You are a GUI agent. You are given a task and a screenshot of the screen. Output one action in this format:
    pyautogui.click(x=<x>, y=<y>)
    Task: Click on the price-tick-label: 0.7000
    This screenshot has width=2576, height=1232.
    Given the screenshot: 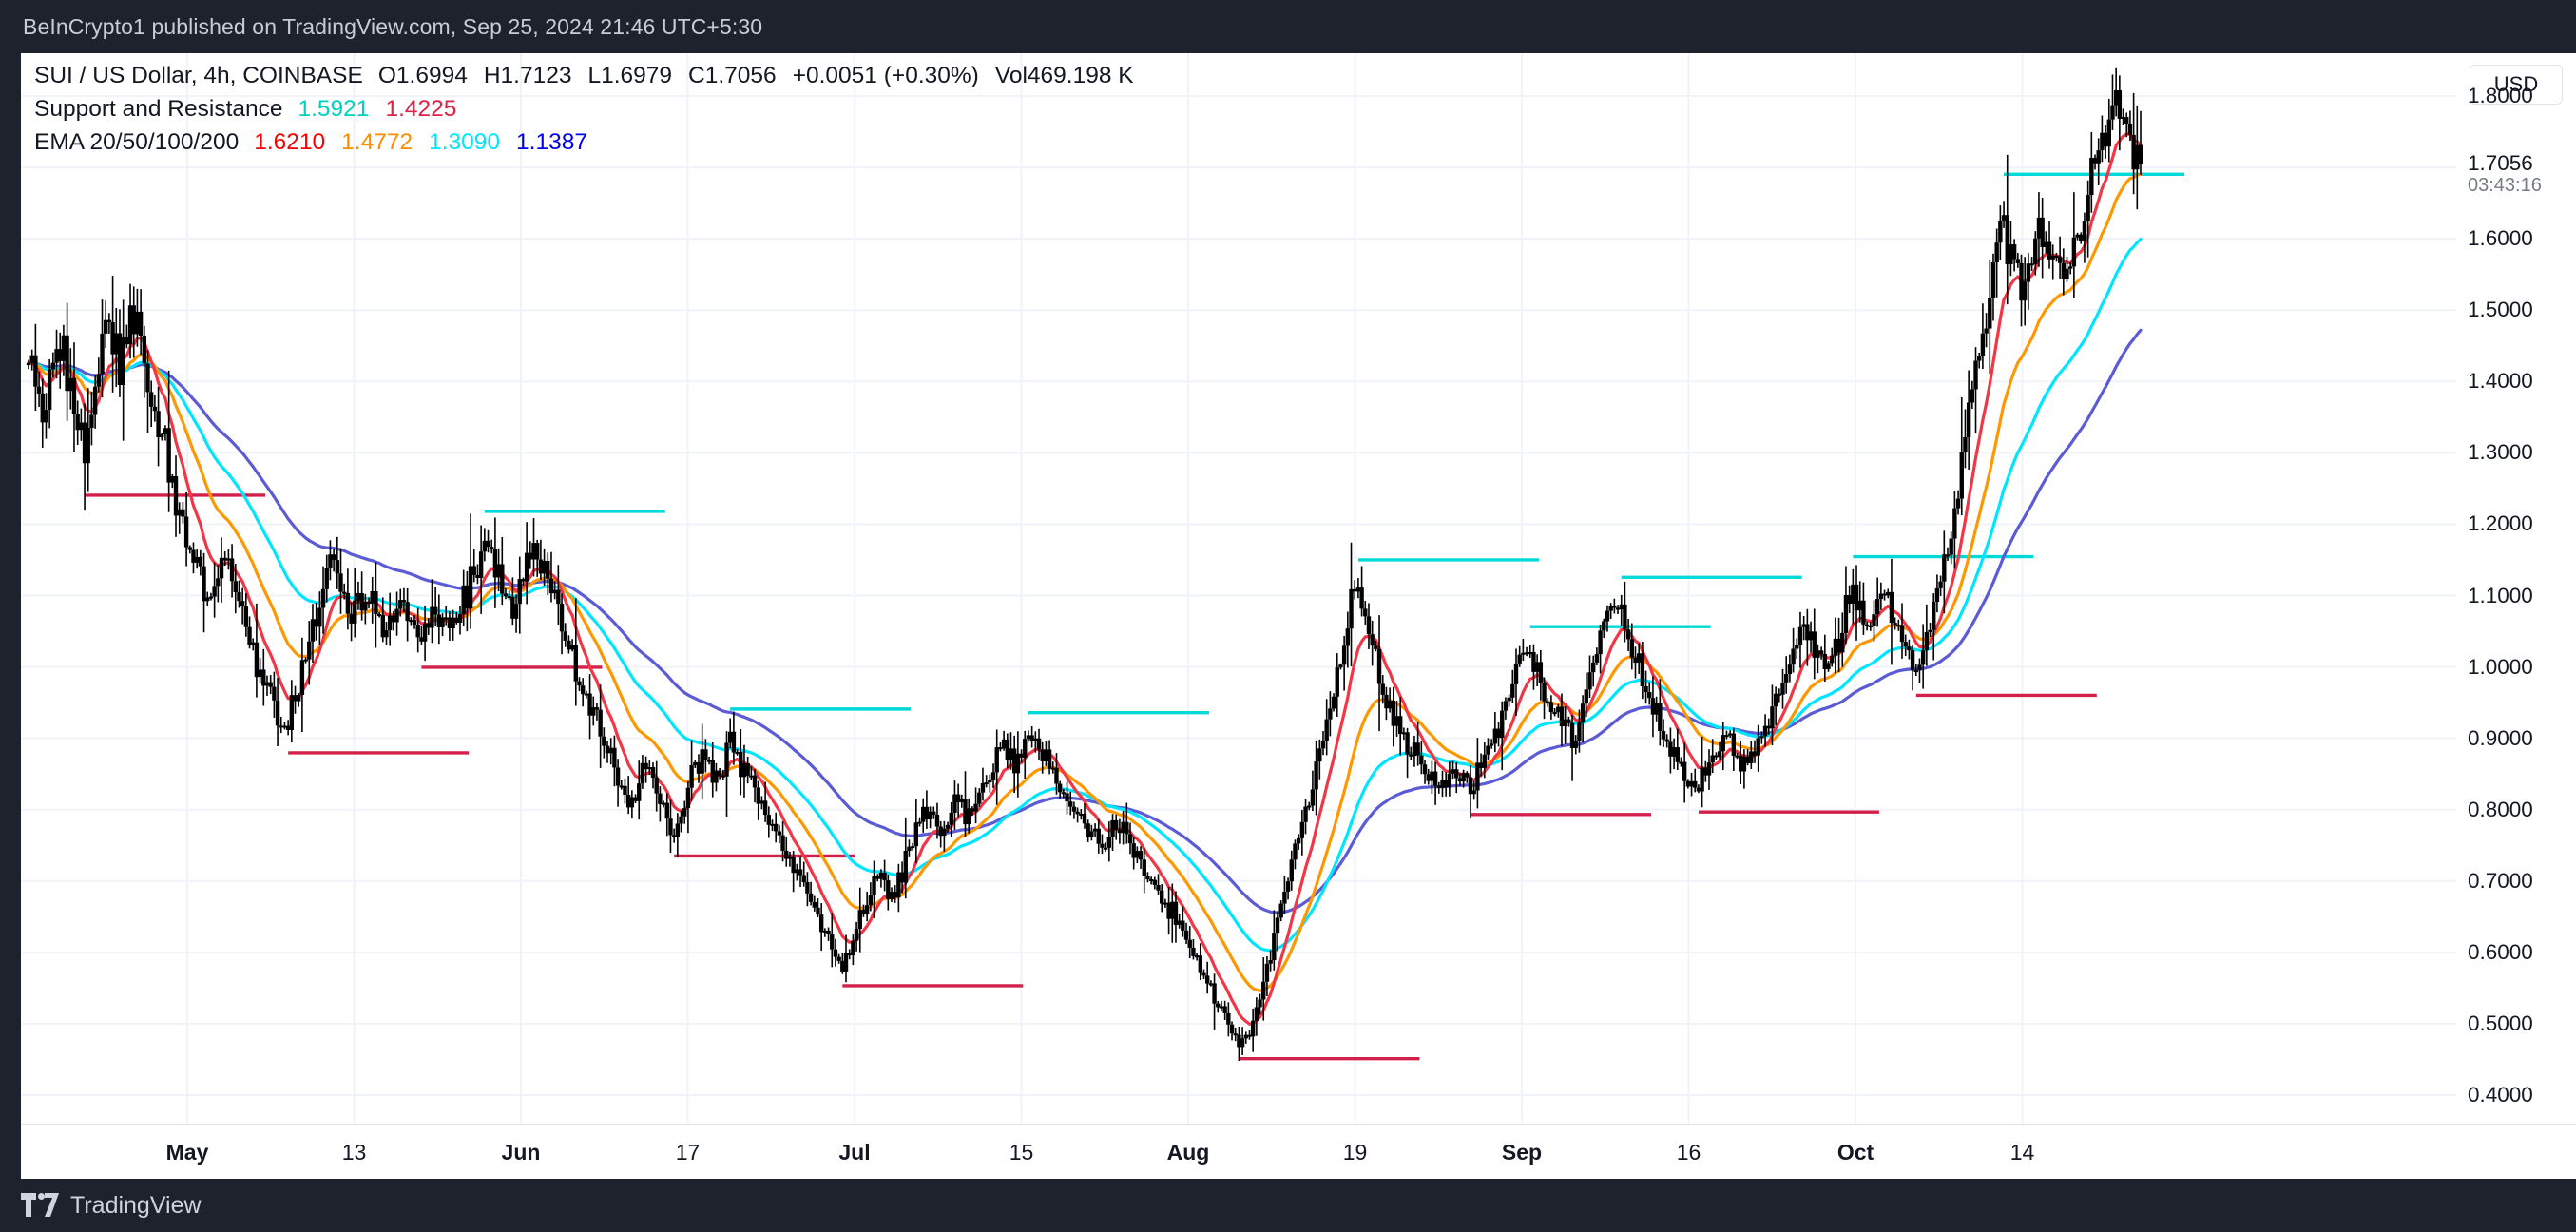 What is the action you would take?
    pyautogui.click(x=2500, y=880)
    